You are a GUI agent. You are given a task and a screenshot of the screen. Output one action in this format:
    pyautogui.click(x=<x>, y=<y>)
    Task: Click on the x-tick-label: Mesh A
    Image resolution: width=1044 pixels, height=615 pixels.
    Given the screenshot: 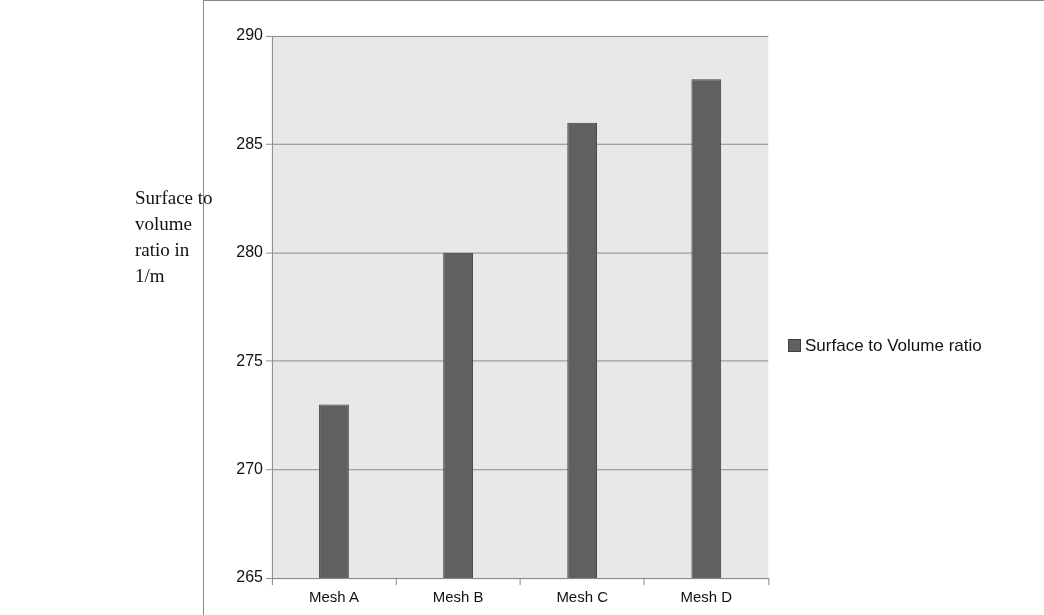 What is the action you would take?
    pyautogui.click(x=334, y=597)
    